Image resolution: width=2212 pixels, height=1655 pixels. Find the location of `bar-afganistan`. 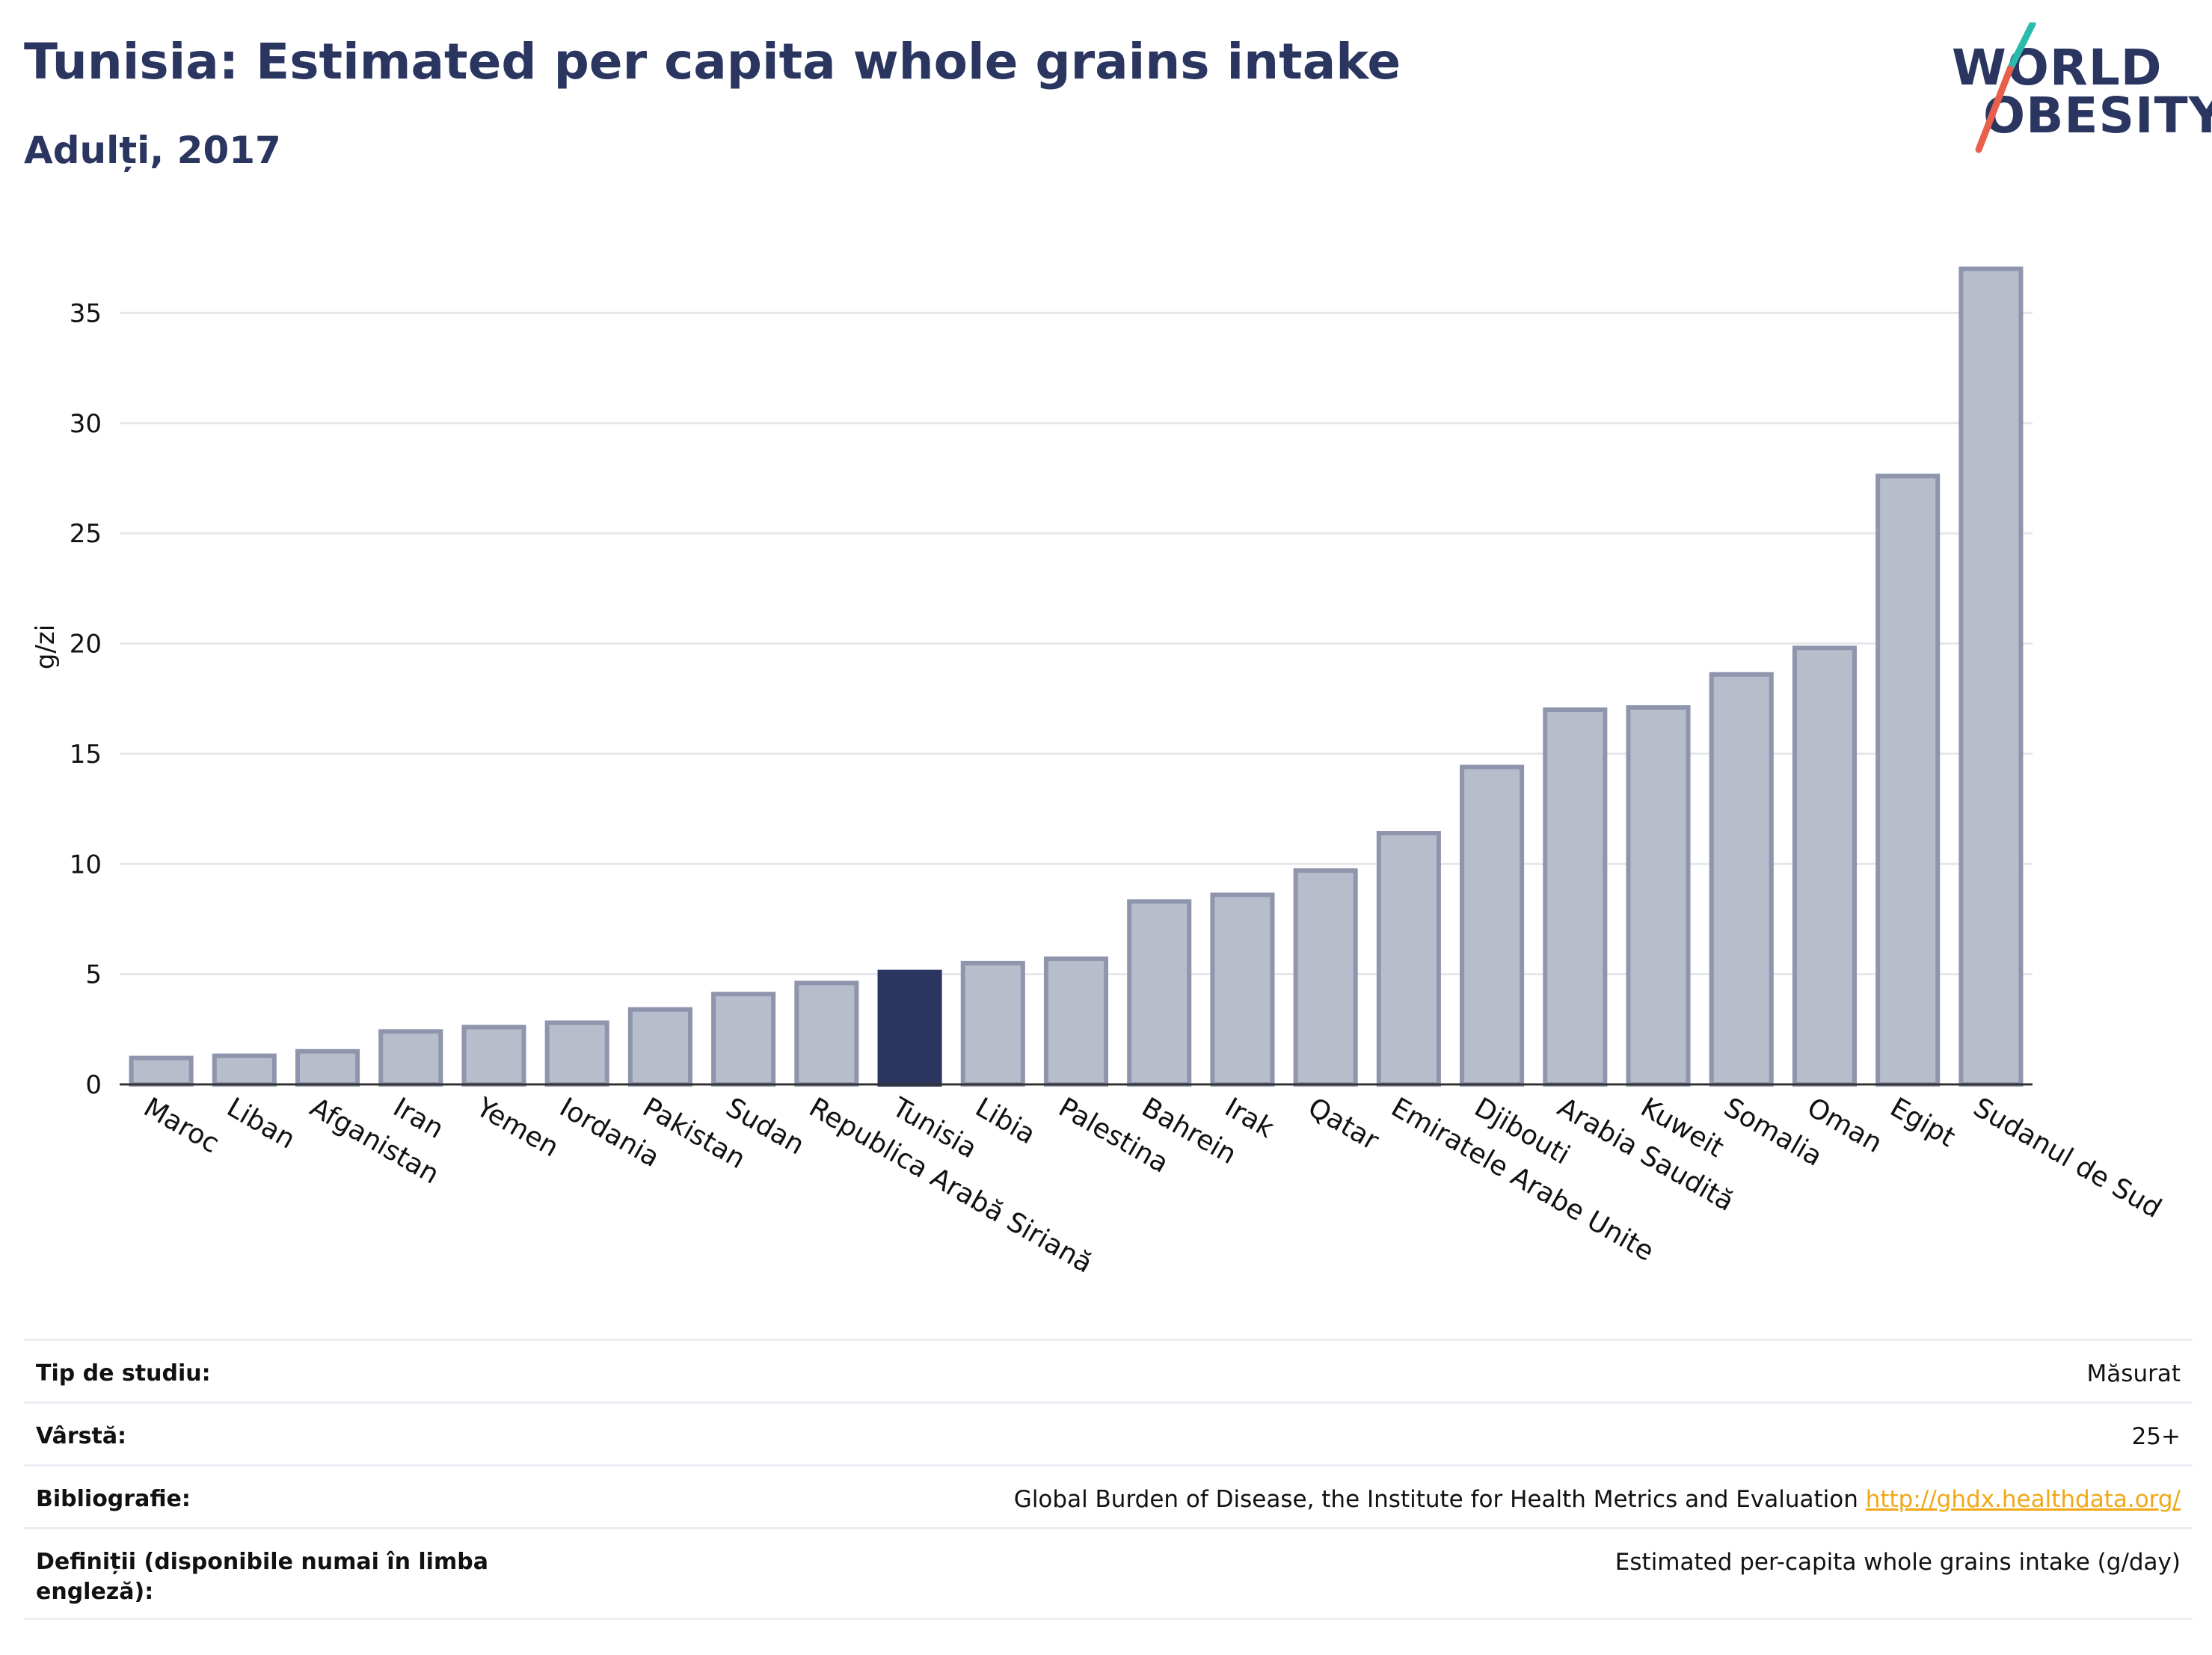

bar-afganistan is located at coordinates (327, 1067).